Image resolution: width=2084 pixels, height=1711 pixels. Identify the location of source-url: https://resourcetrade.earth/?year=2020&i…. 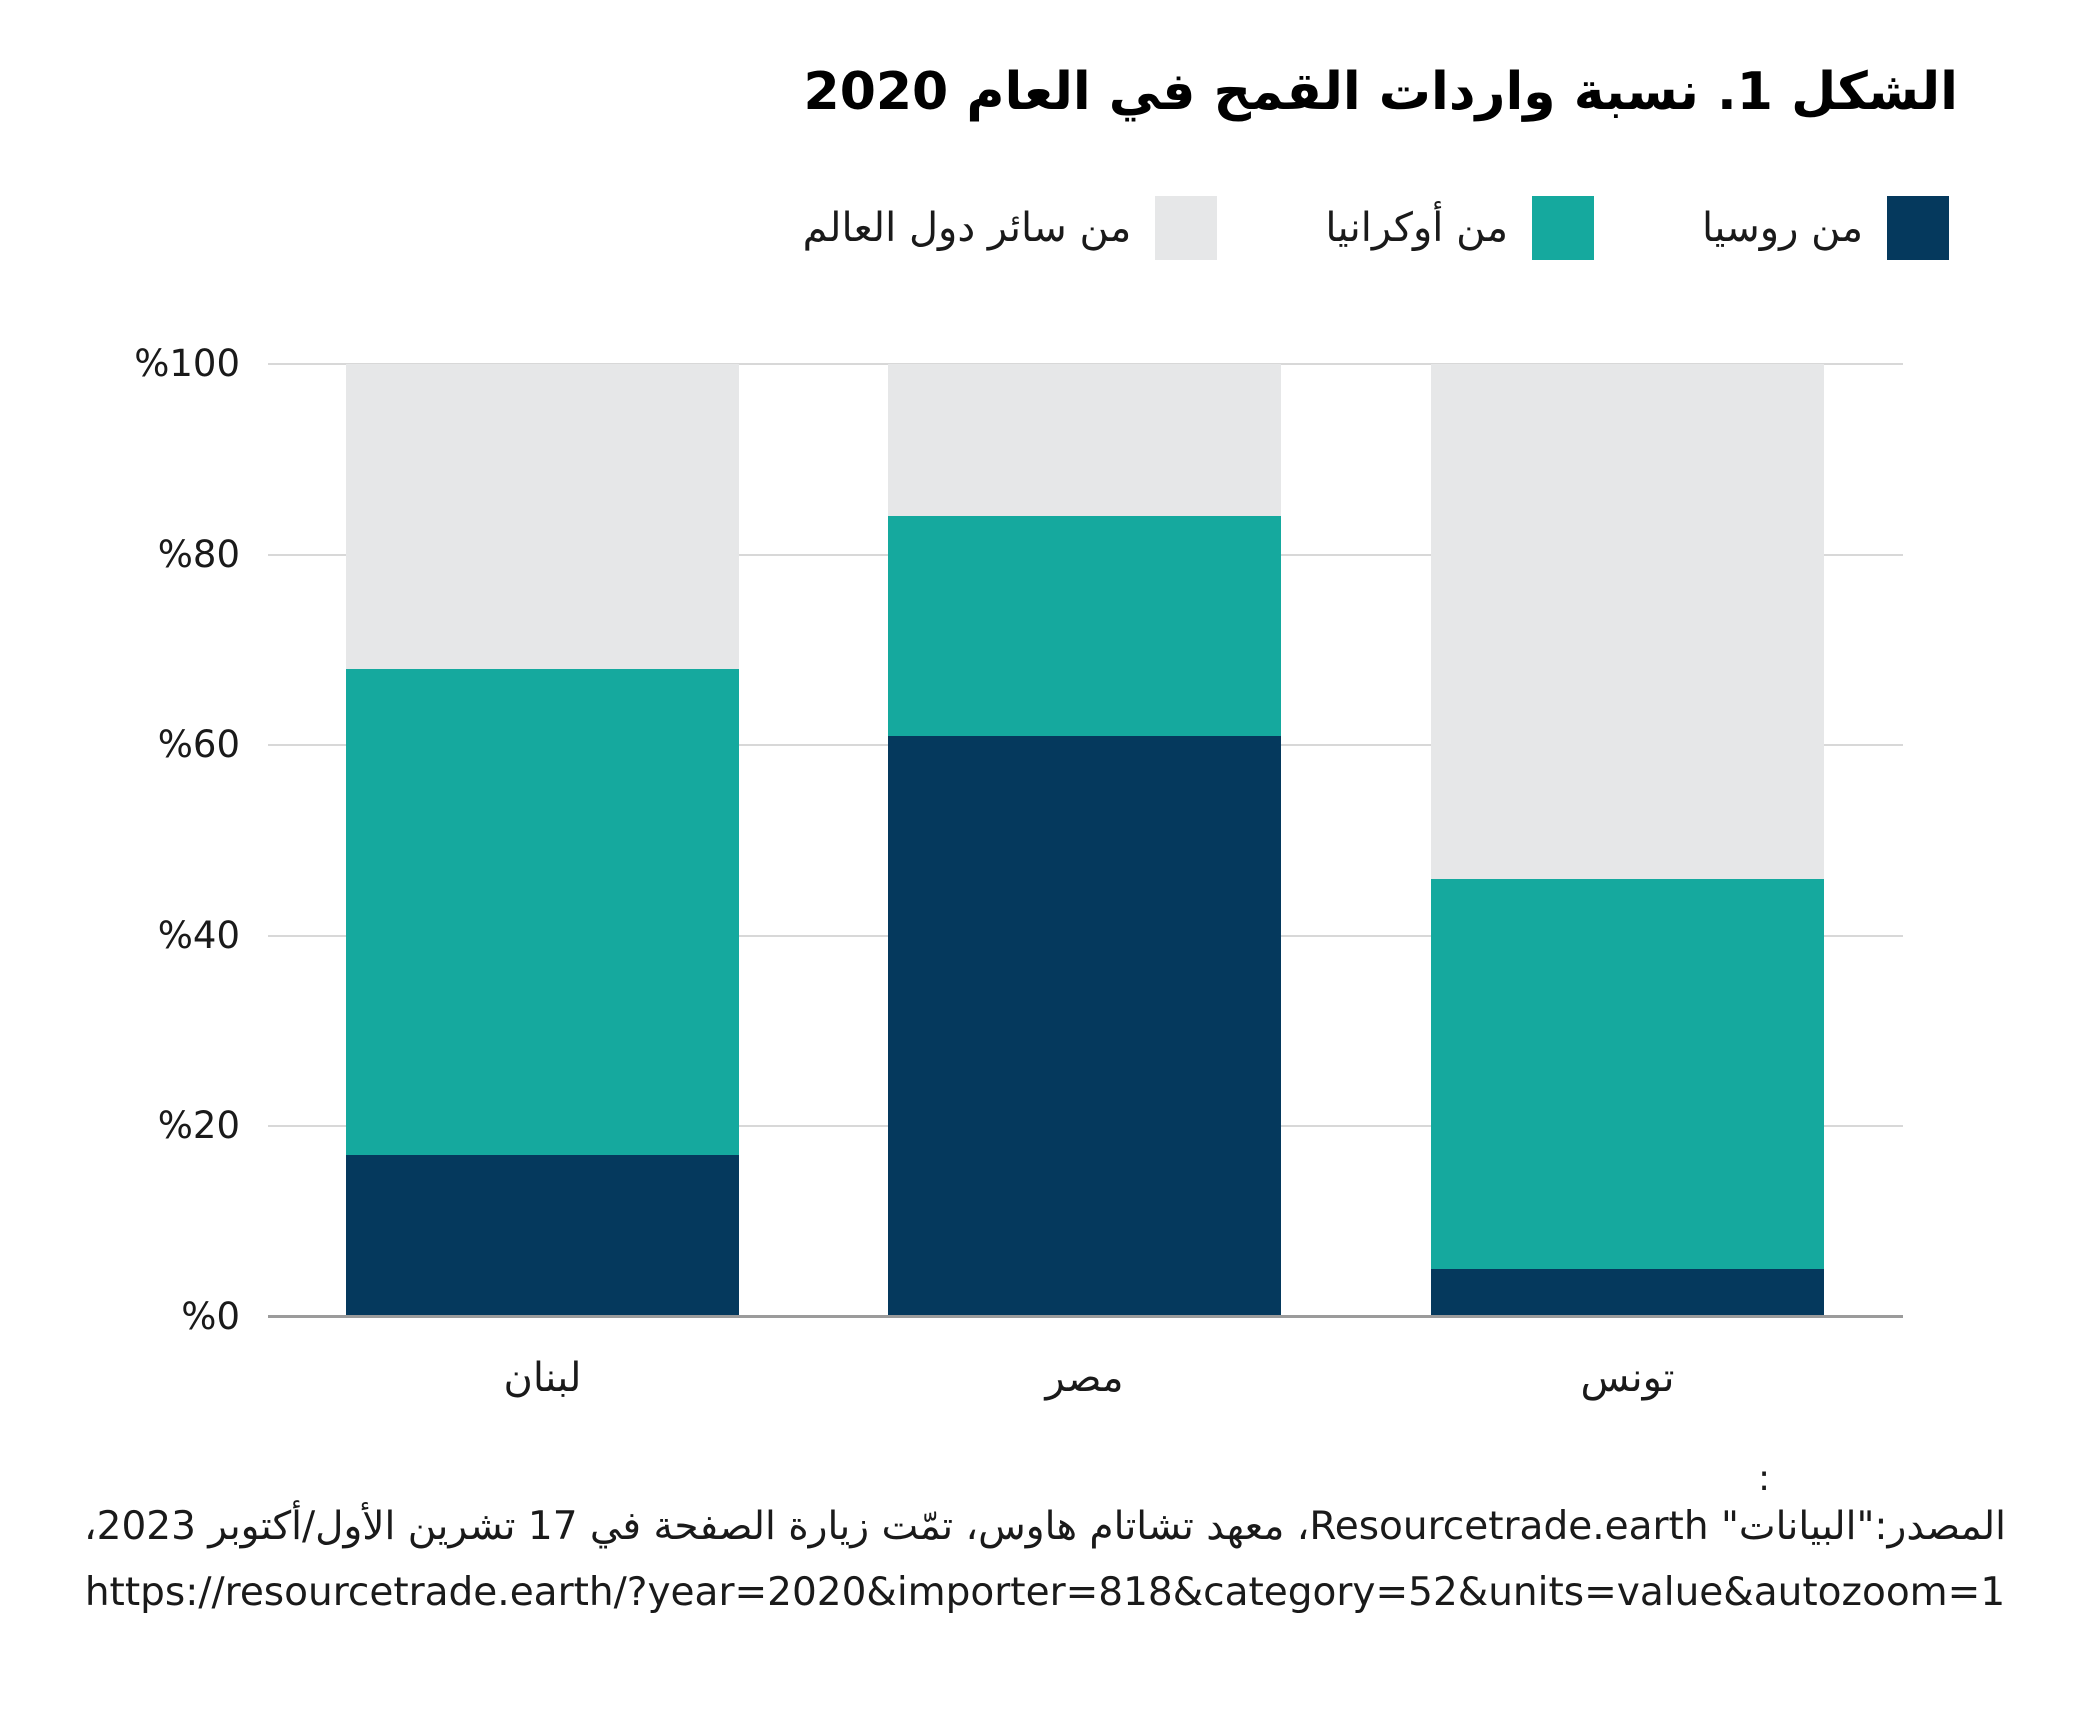
(1045, 1592).